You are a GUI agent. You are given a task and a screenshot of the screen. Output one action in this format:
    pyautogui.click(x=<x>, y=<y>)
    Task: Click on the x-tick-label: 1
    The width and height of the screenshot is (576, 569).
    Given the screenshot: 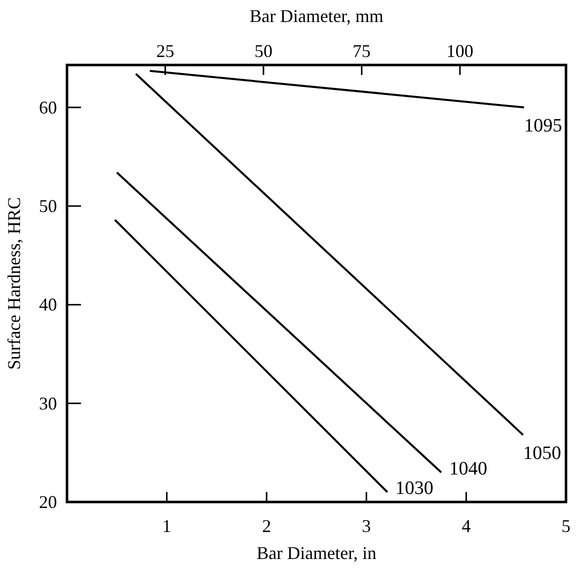 What is the action you would take?
    pyautogui.click(x=167, y=526)
    